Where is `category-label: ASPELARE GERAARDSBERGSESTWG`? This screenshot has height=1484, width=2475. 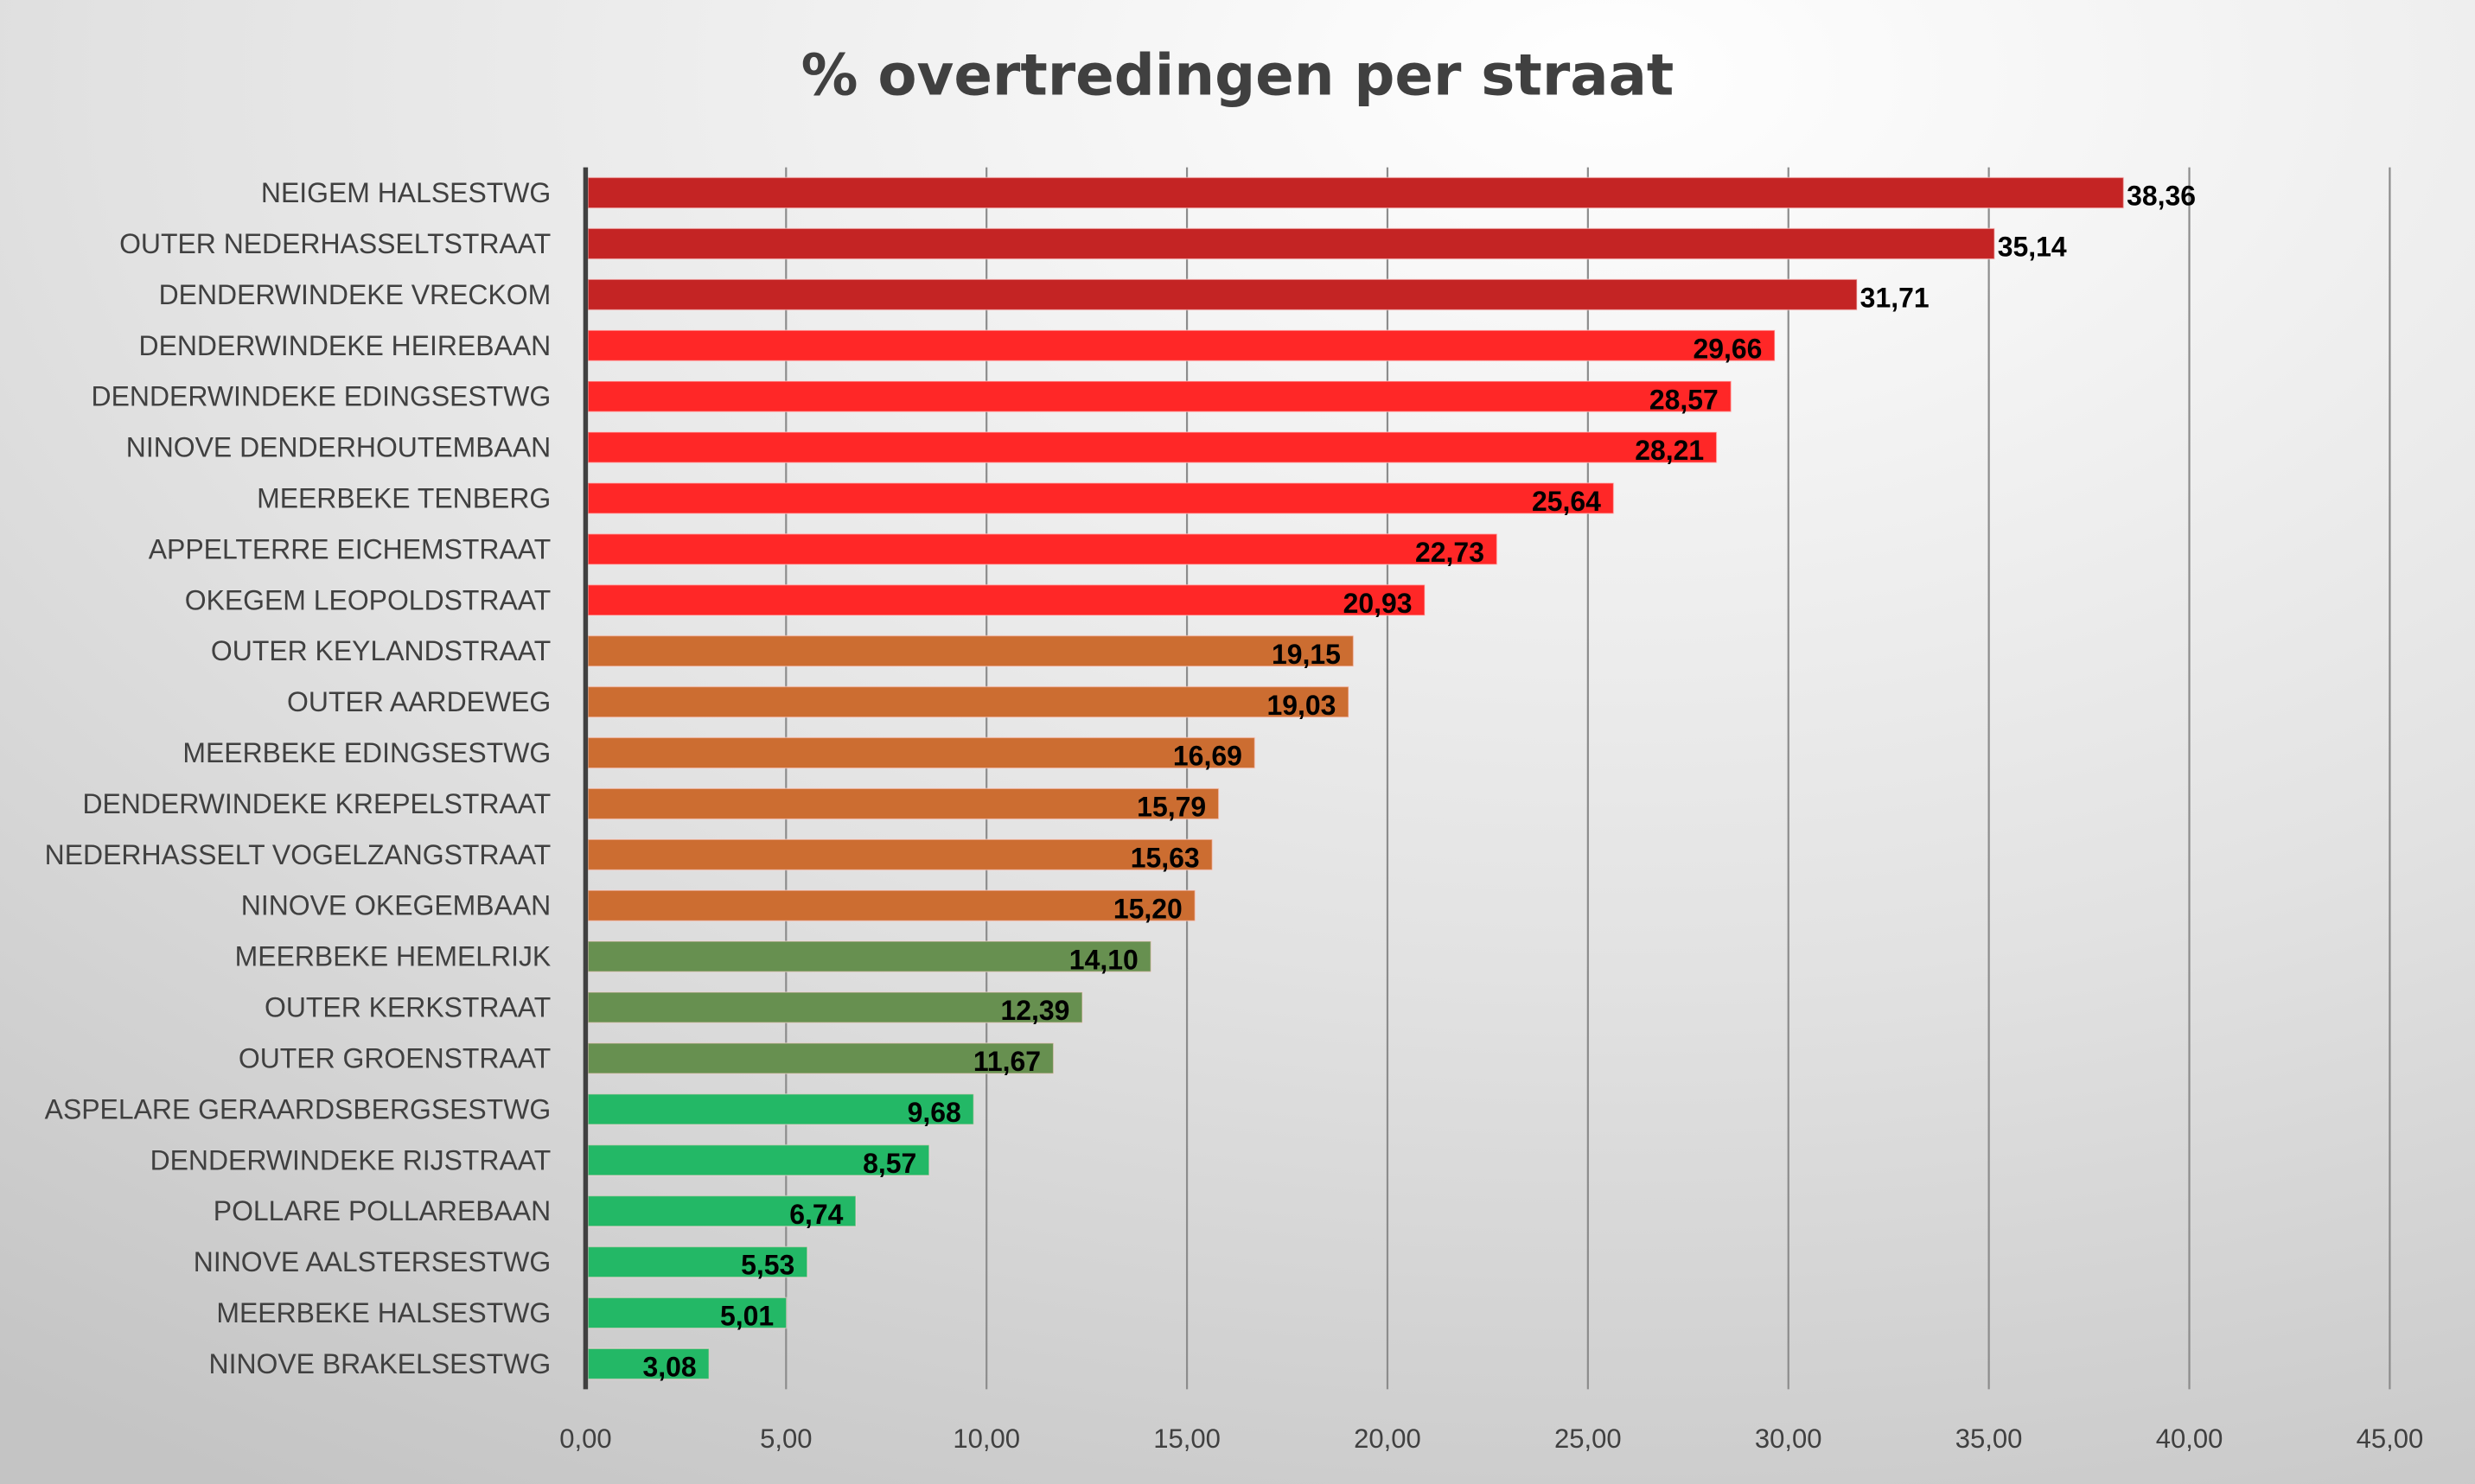
category-label: ASPELARE GERAARDSBERGSESTWG is located at coordinates (298, 1109).